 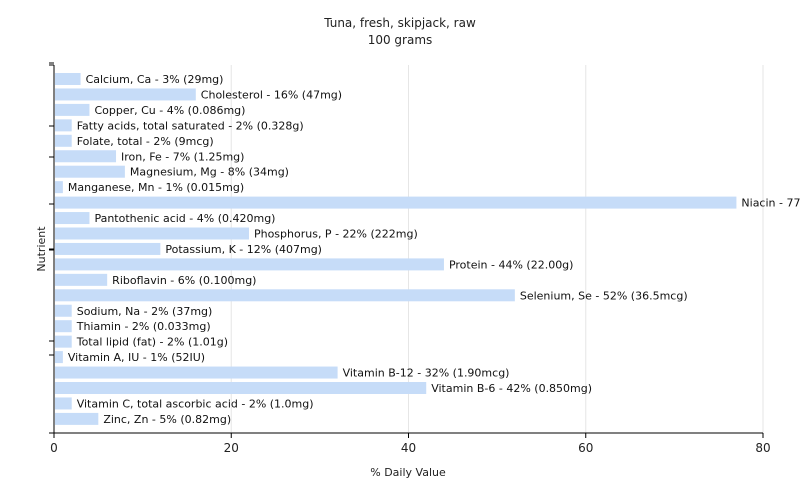 I want to click on chart-subtitle: 100 grams, so click(x=400, y=40).